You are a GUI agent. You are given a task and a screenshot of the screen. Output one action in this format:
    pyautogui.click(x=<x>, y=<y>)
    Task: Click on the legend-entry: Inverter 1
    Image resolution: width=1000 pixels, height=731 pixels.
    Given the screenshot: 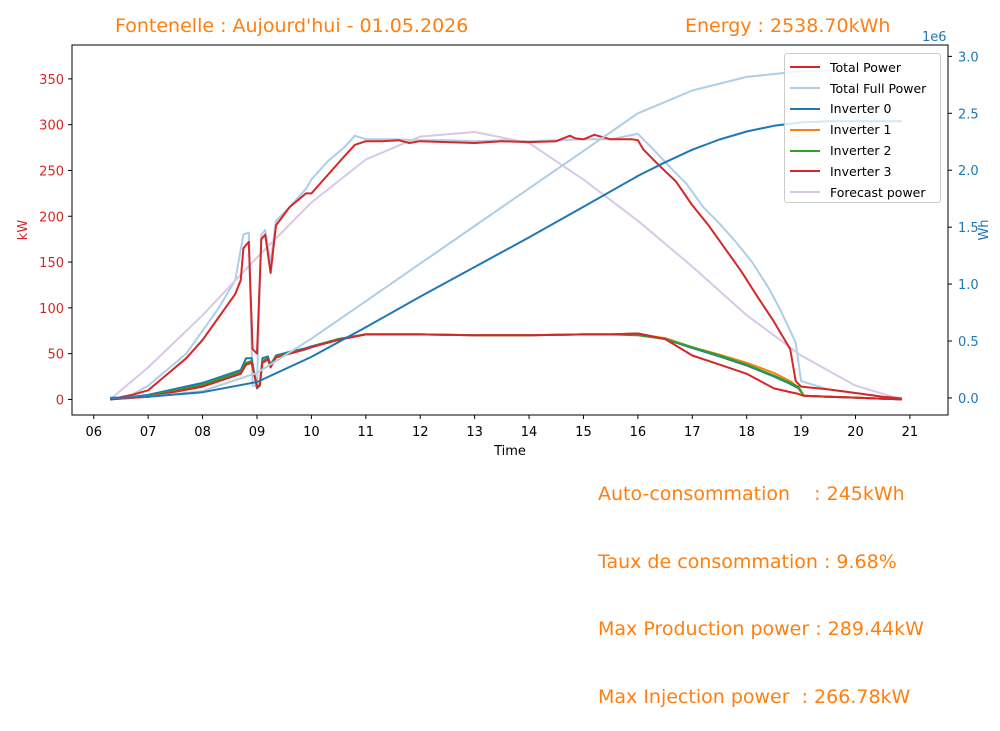 What is the action you would take?
    pyautogui.click(x=865, y=129)
    